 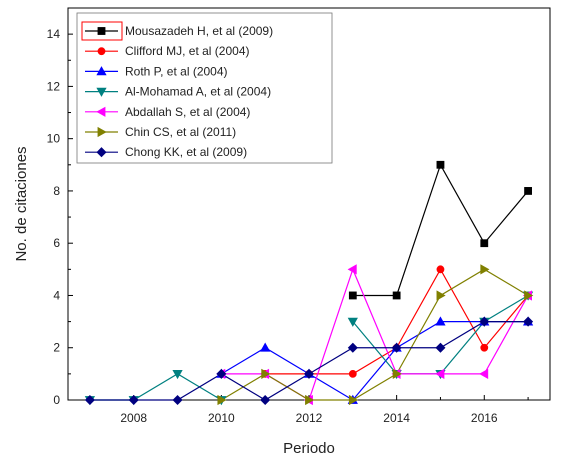 What do you see at coordinates (484, 418) in the screenshot?
I see `x-tick-label: 2016` at bounding box center [484, 418].